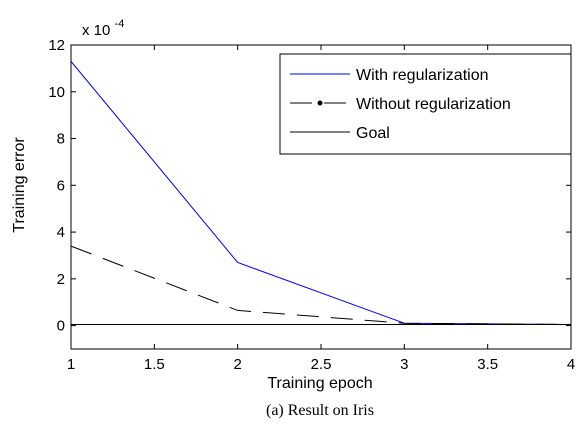  What do you see at coordinates (320, 103) in the screenshot?
I see `legend-marker-dot` at bounding box center [320, 103].